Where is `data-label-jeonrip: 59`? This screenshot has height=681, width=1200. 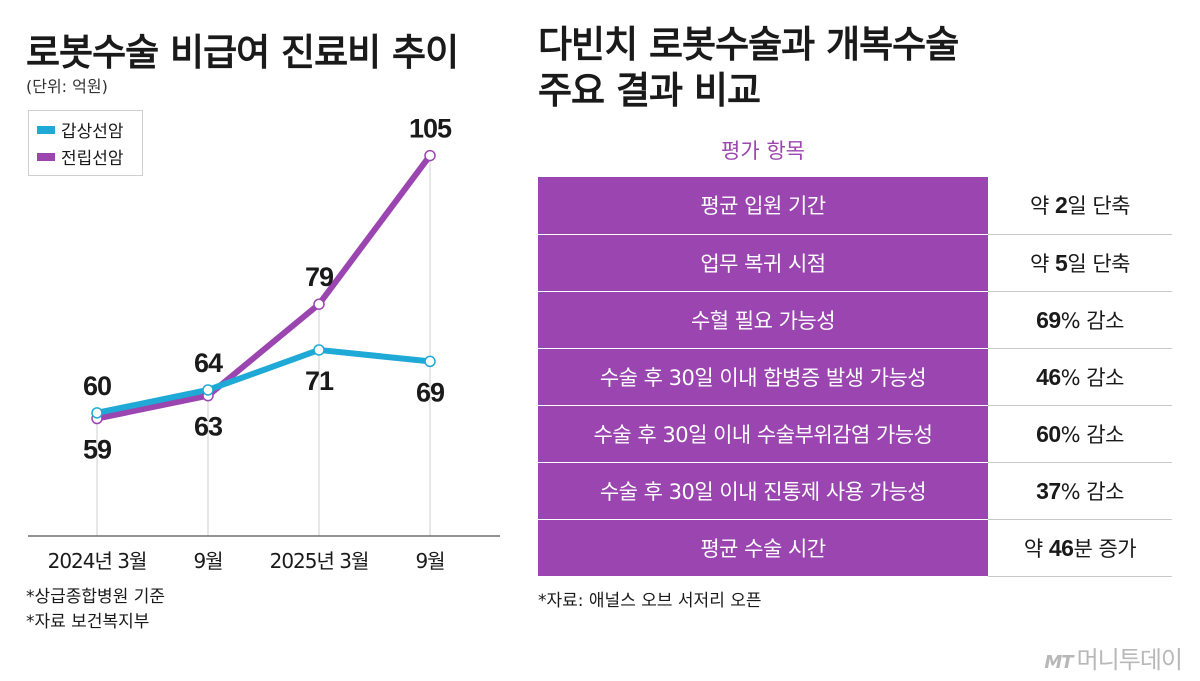 data-label-jeonrip: 59 is located at coordinates (97, 450).